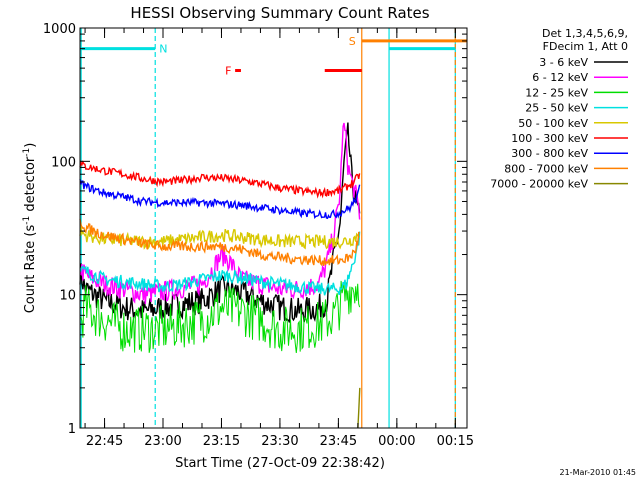 This screenshot has width=640, height=480. Describe the element at coordinates (228, 71) in the screenshot. I see `flag-label-F: F` at that location.